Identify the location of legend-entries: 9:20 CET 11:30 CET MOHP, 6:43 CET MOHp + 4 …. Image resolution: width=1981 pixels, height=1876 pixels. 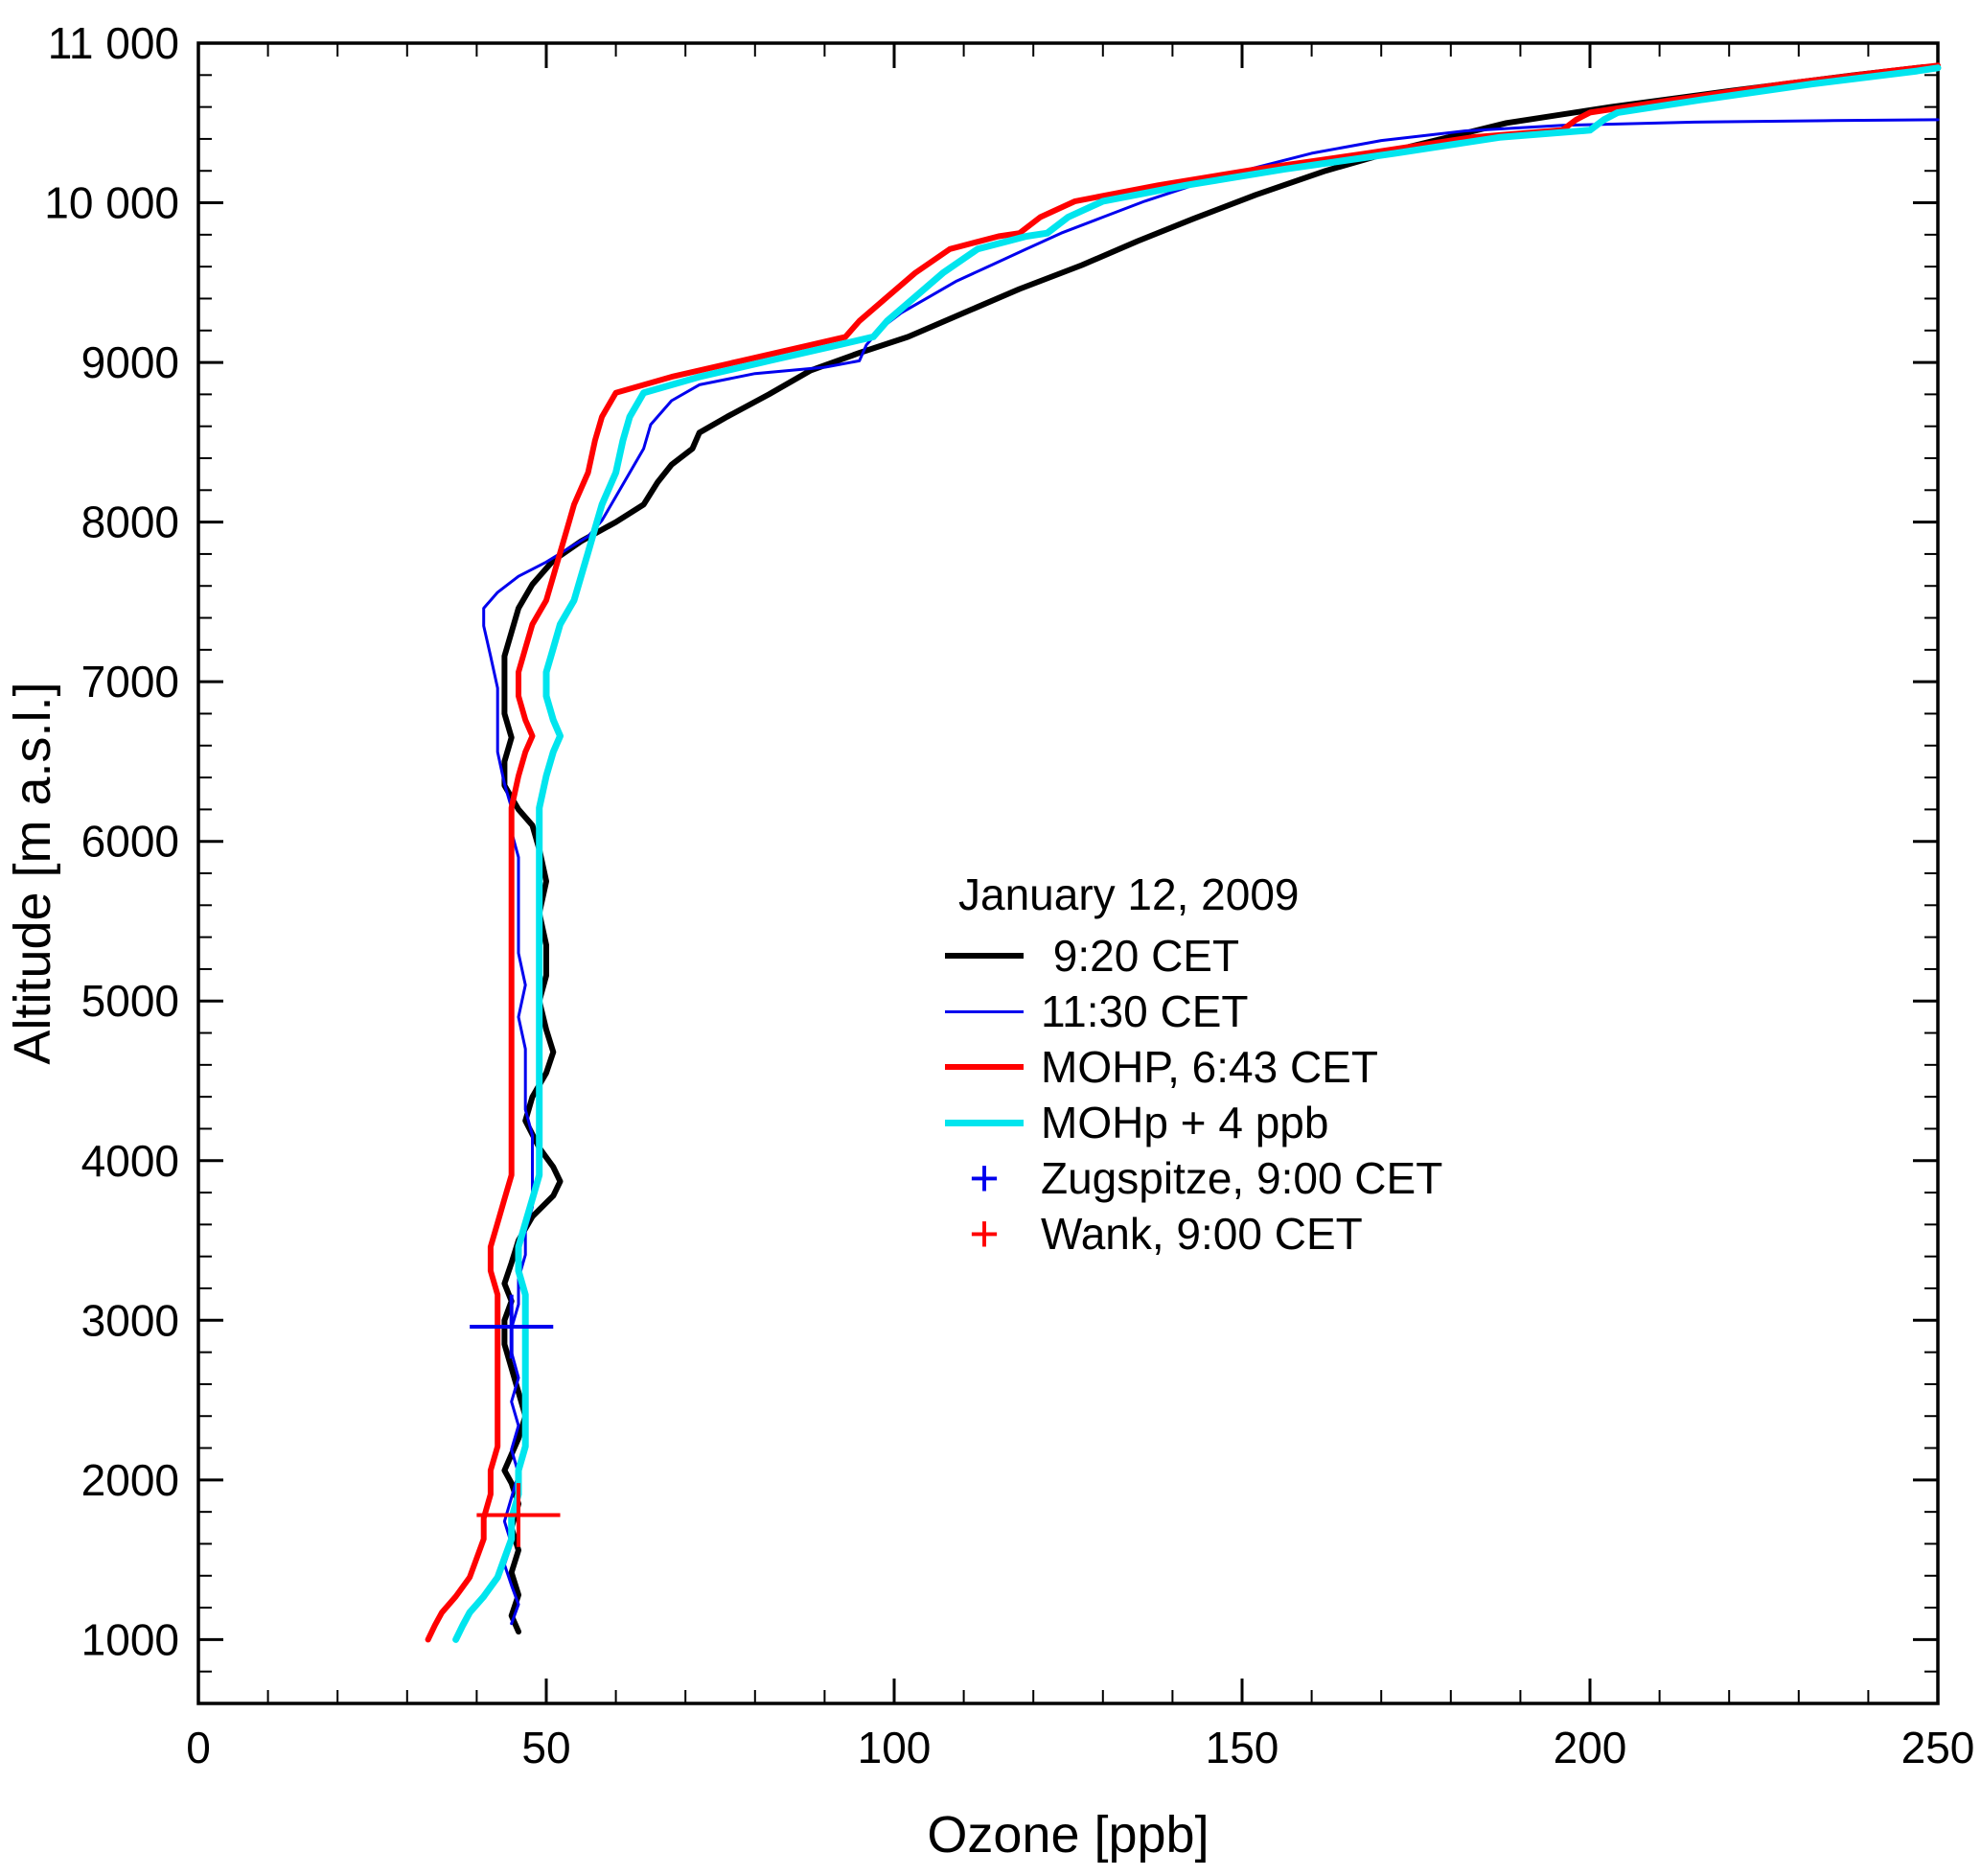
(1193, 1095).